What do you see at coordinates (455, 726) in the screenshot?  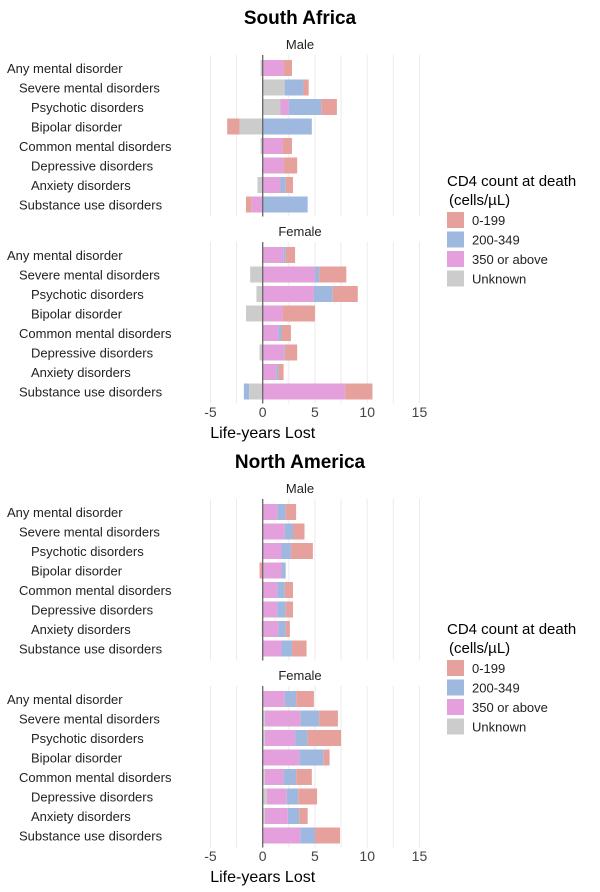 I see `legend-swatch-g` at bounding box center [455, 726].